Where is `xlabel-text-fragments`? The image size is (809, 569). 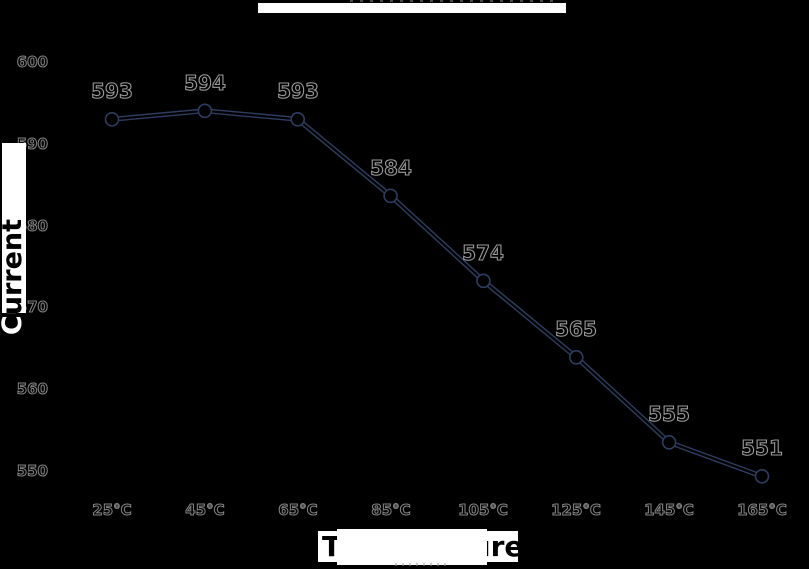 xlabel-text-fragments is located at coordinates (422, 564).